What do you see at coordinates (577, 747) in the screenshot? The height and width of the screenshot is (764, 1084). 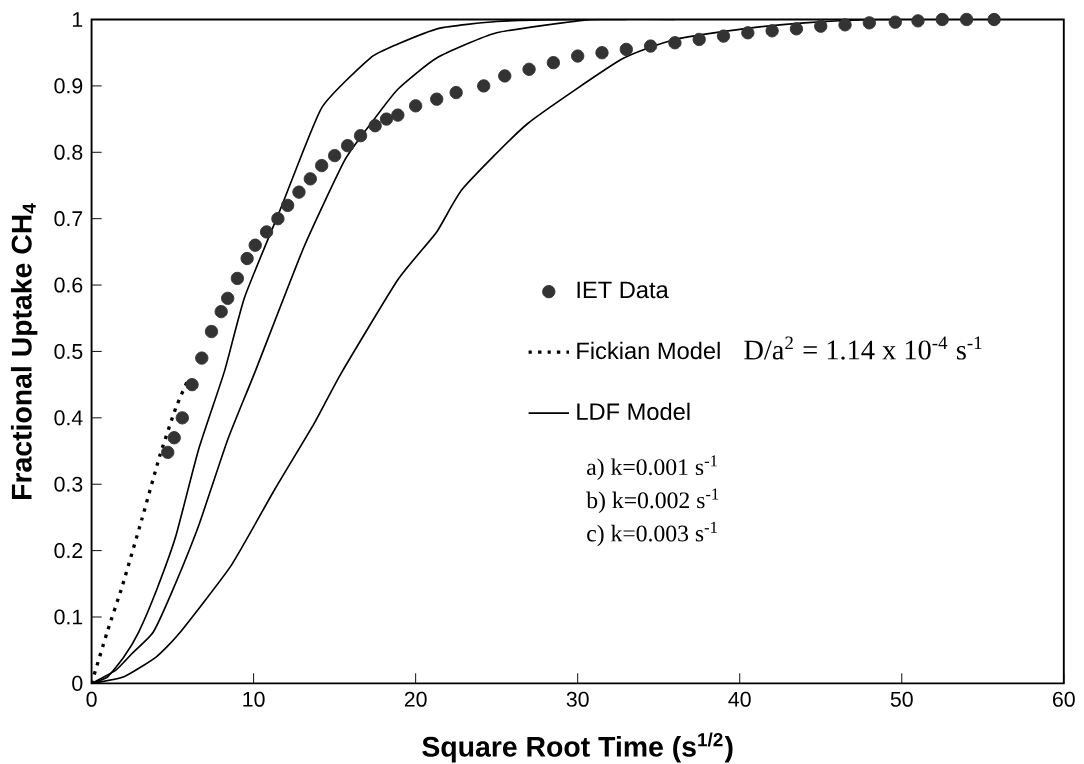 I see `x-axis-title: Square Root Time (s$^{1/2}$)` at bounding box center [577, 747].